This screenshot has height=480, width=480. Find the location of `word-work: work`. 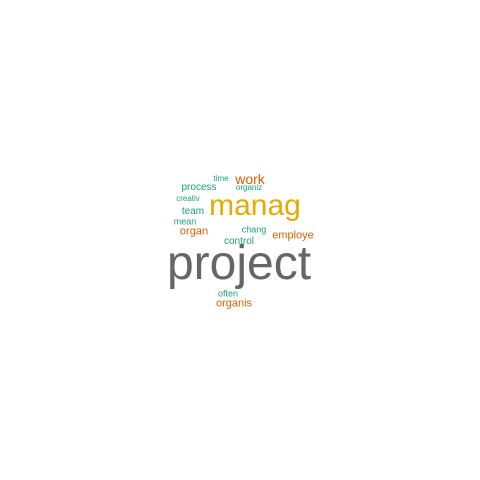

word-work: work is located at coordinates (250, 179).